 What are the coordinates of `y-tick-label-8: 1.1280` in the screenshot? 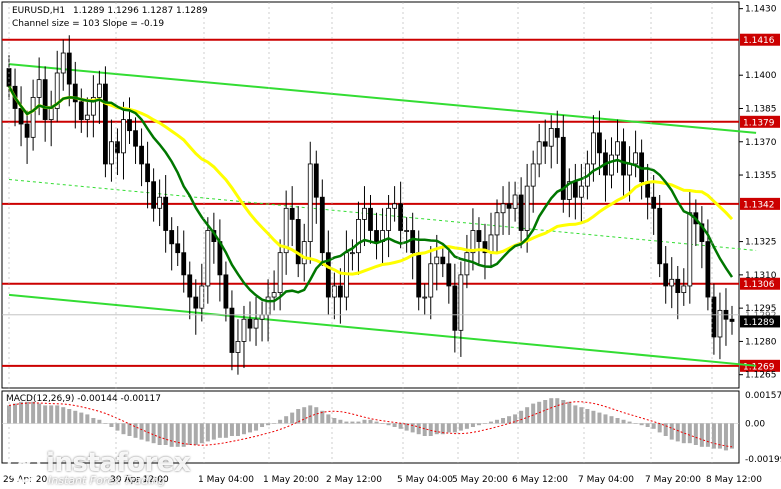 It's located at (761, 342).